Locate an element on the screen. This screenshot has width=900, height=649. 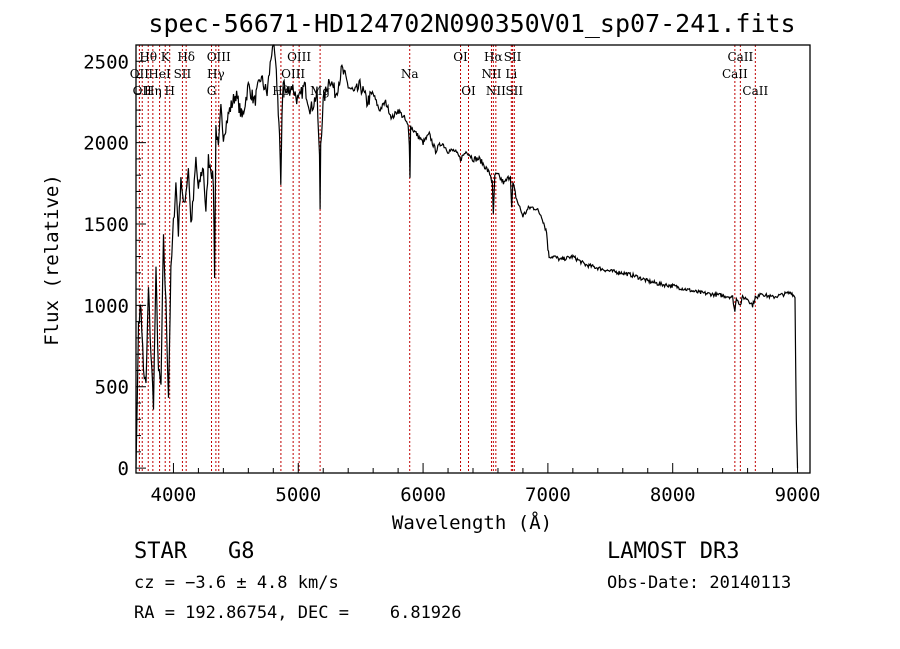
survey-name: LAMOST DR3 is located at coordinates (673, 551).